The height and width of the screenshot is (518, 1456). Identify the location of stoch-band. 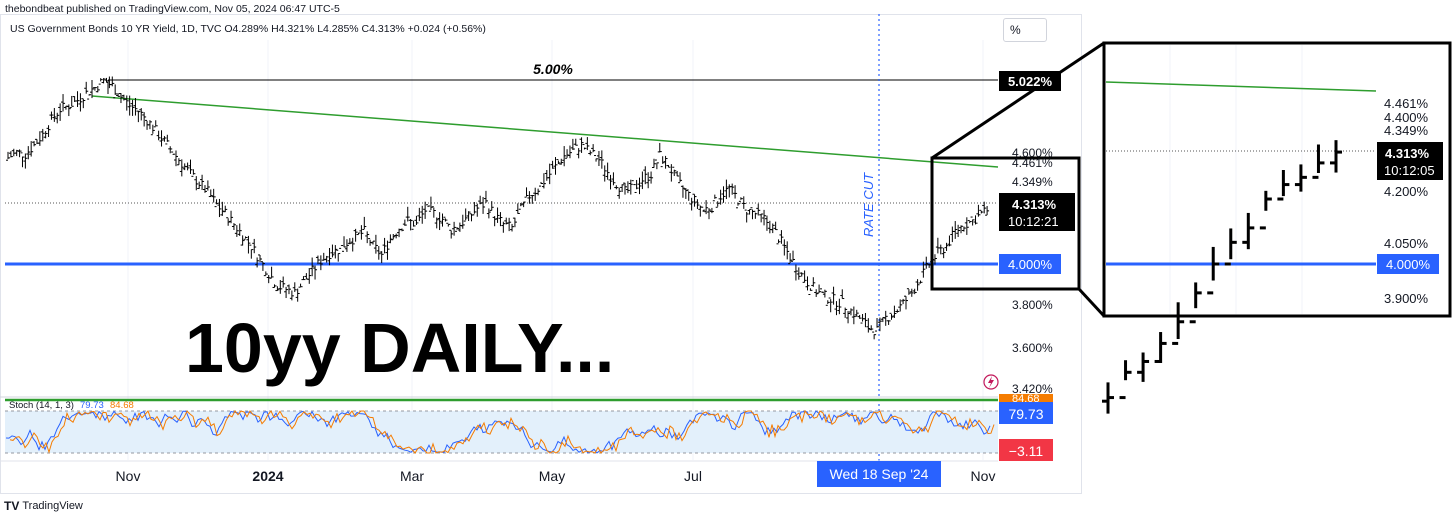
(501, 432).